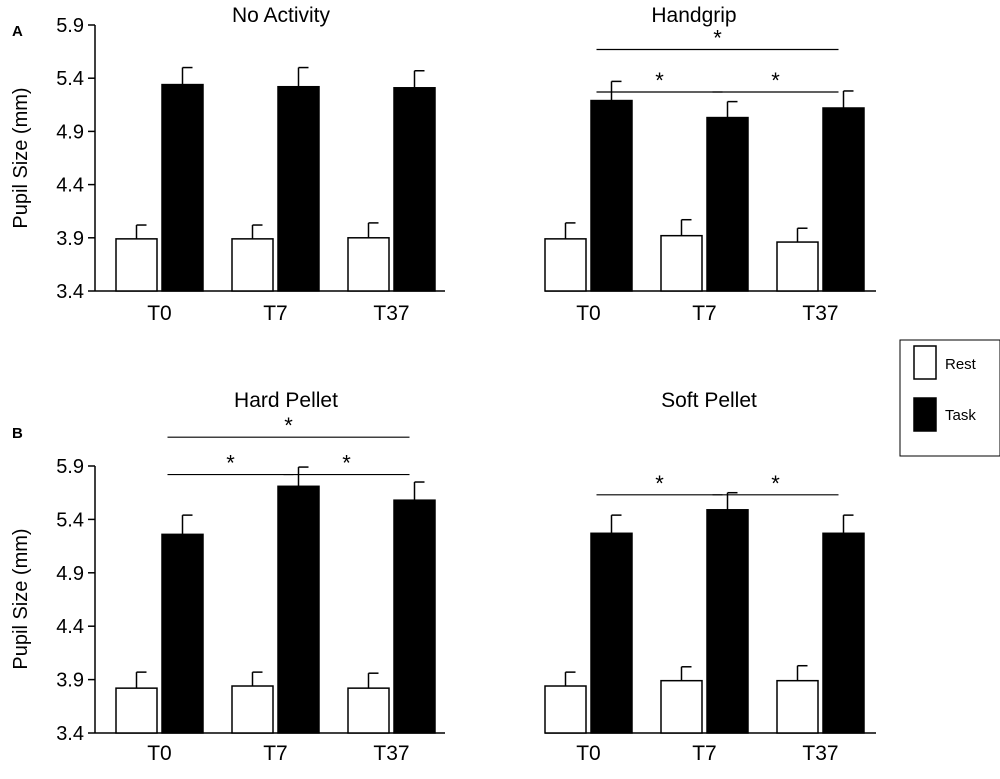 This screenshot has height=779, width=1000. Describe the element at coordinates (775, 483) in the screenshot. I see `p3-significance-star-1: *` at that location.